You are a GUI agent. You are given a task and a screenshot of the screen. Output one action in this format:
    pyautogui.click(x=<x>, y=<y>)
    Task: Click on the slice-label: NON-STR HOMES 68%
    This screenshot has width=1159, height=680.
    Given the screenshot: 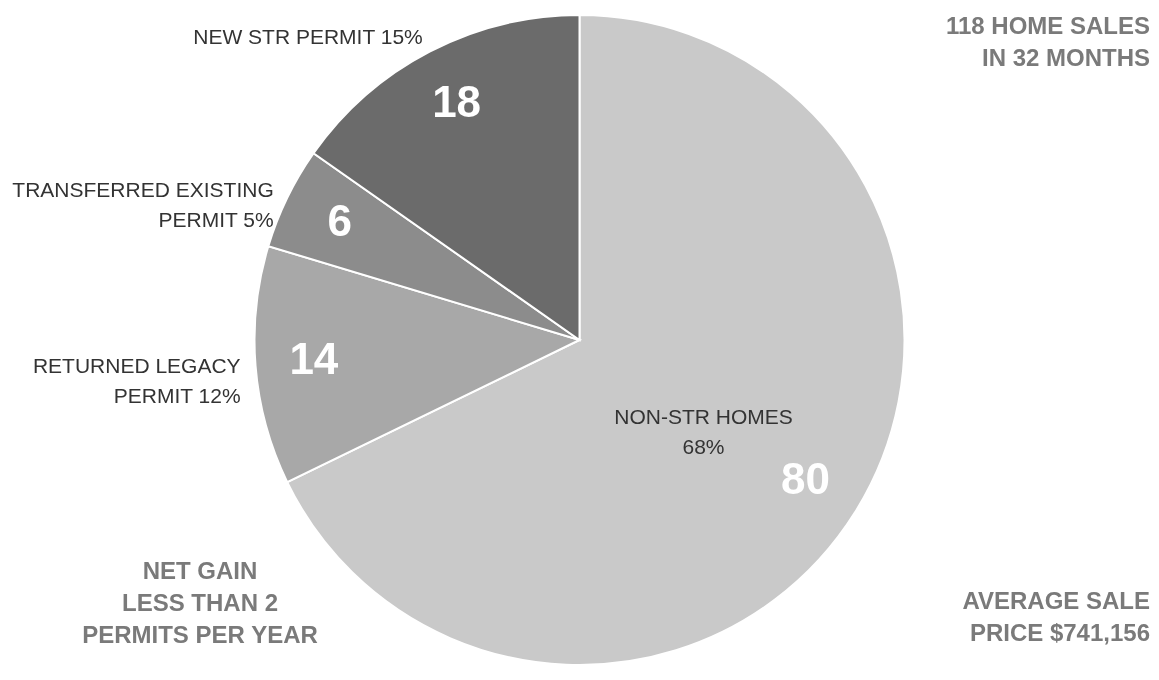 What is the action you would take?
    pyautogui.click(x=703, y=431)
    